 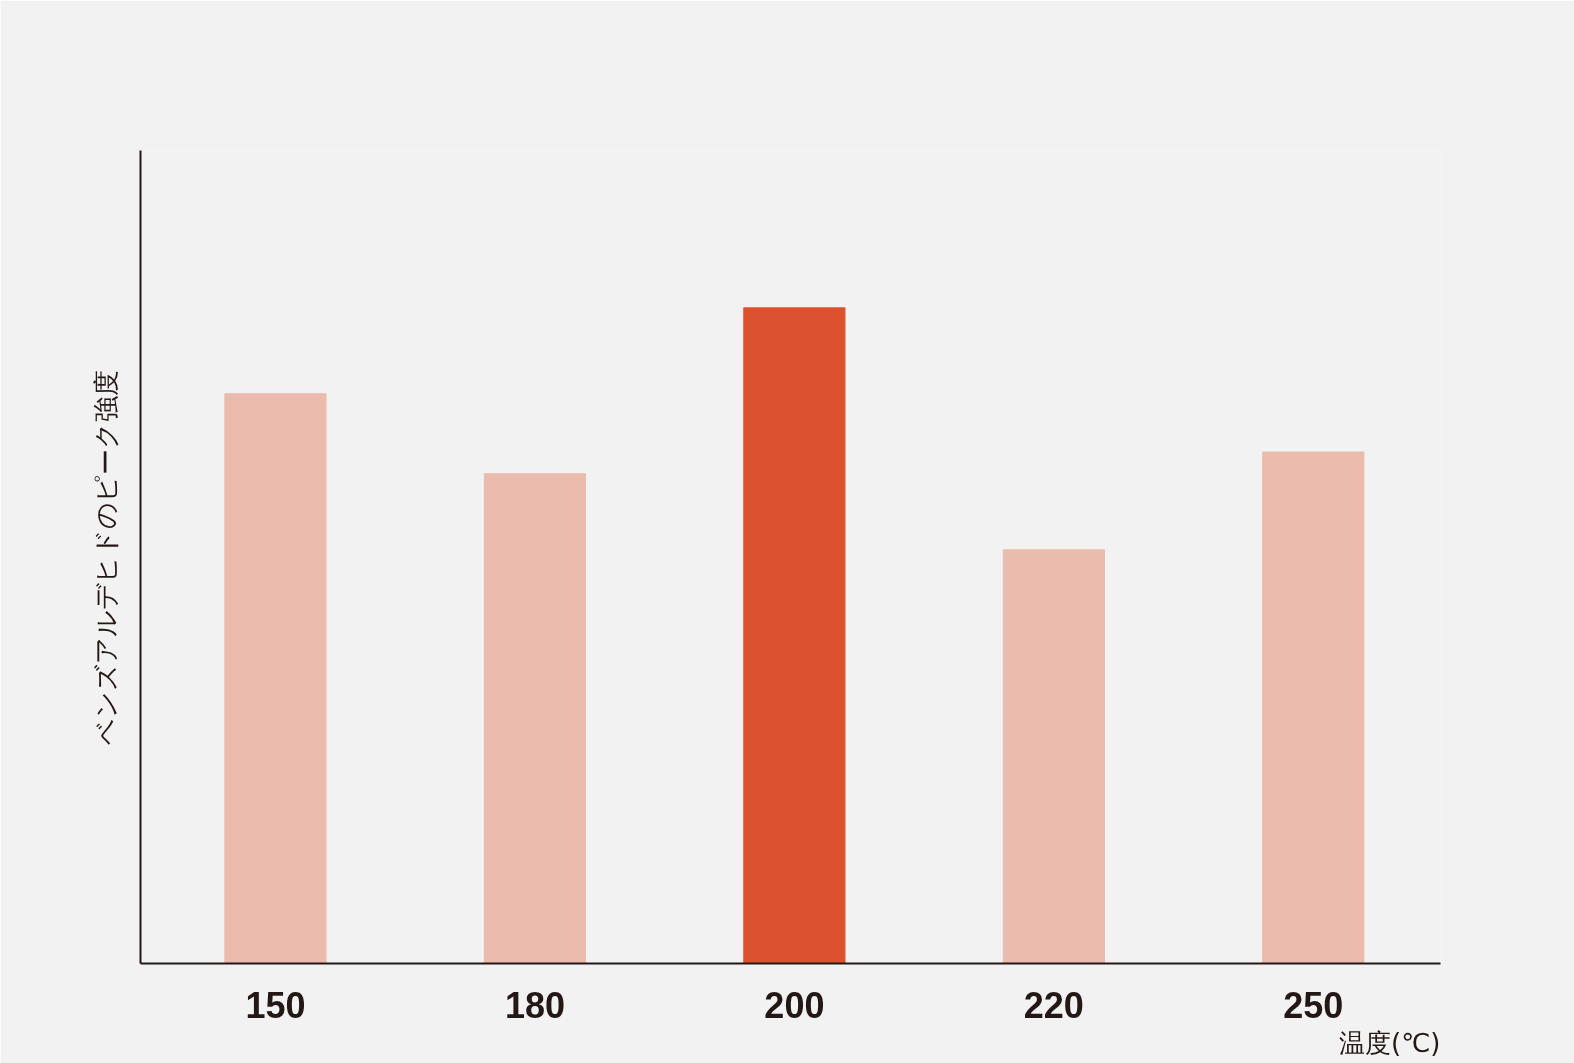 I want to click on x-tick-label: 180, so click(x=534, y=1005).